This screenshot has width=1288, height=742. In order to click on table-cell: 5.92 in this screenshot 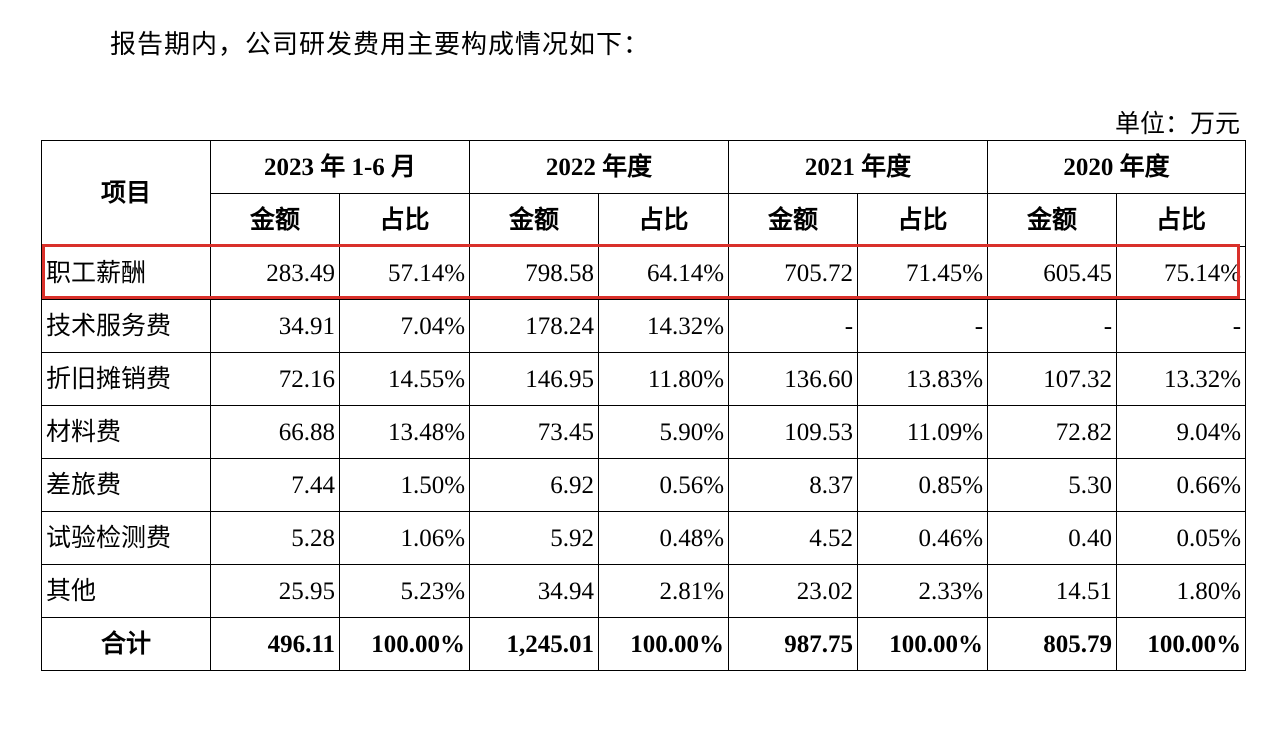, I will do `click(534, 538)`.